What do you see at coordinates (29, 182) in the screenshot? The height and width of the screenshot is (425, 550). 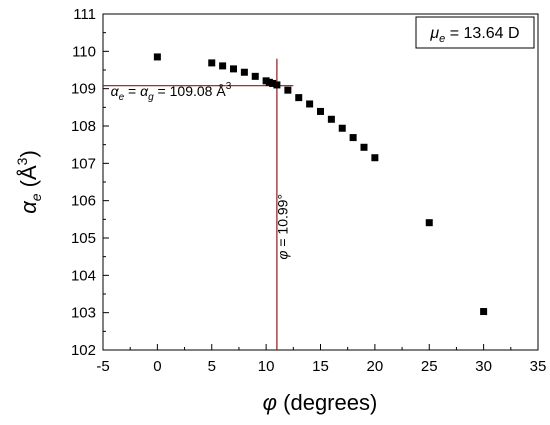 I see `y-axis-label: αe (Å3)` at bounding box center [29, 182].